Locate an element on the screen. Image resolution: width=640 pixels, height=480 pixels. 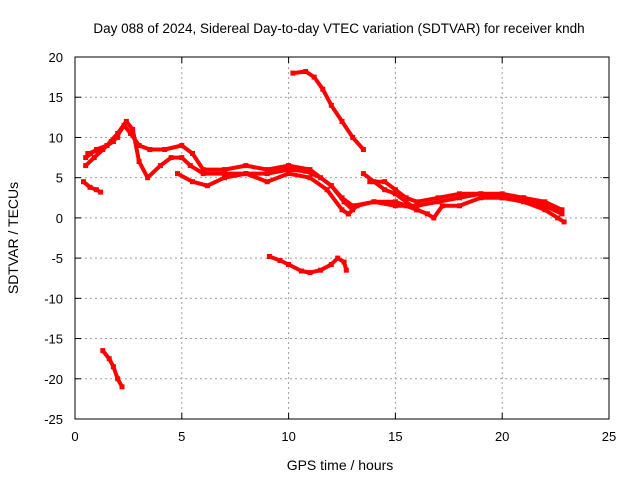
series-track-i is located at coordinates (307, 265).